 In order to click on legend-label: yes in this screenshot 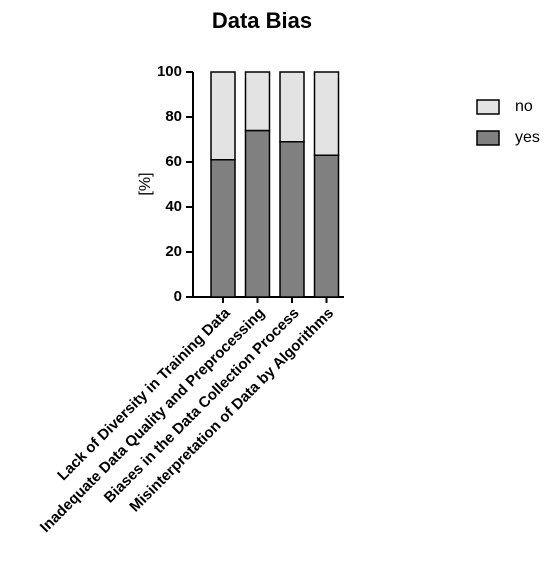, I will do `click(527, 137)`.